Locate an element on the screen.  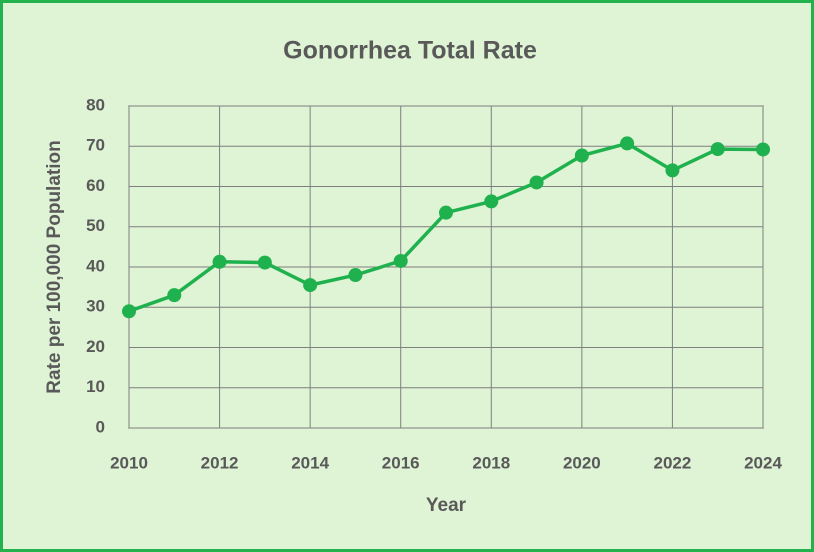
x-tick-label: 2018 is located at coordinates (491, 462).